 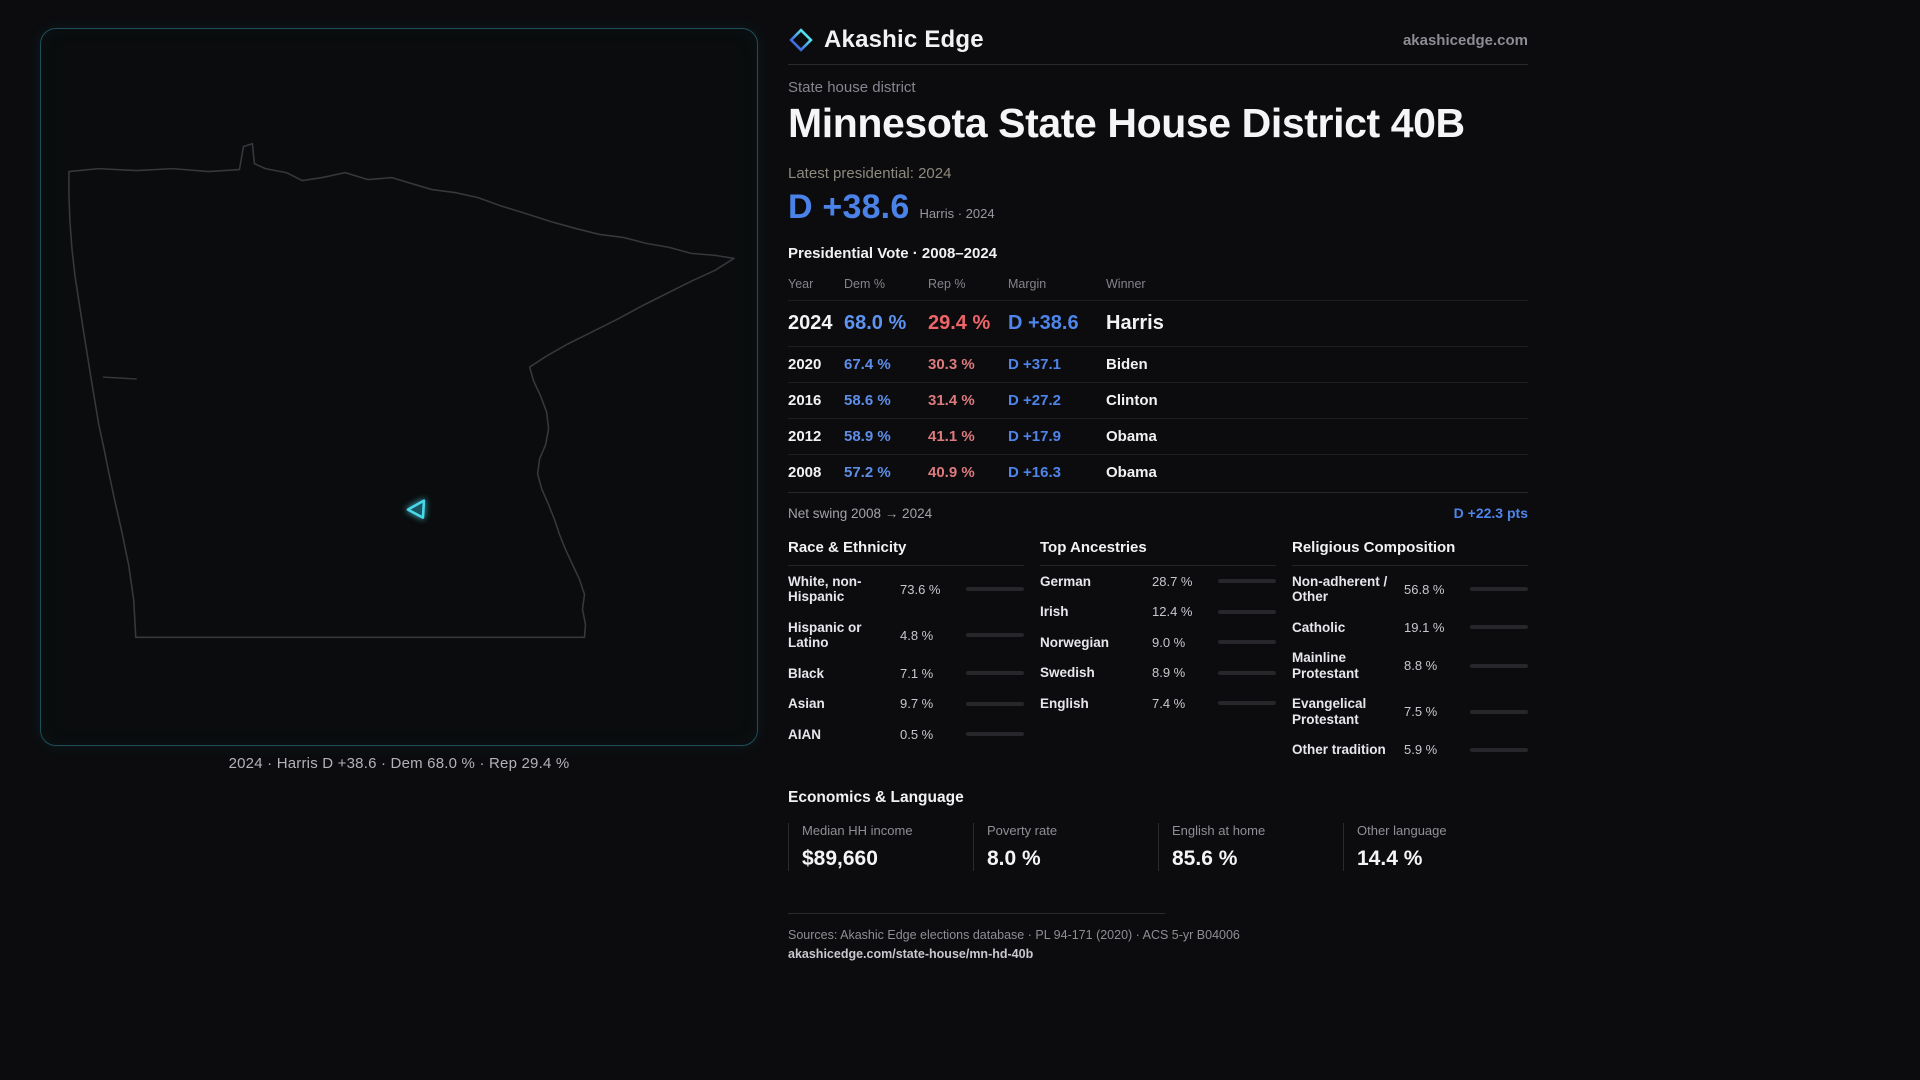 What do you see at coordinates (1169, 673) in the screenshot?
I see `demo-value: 8.9 %` at bounding box center [1169, 673].